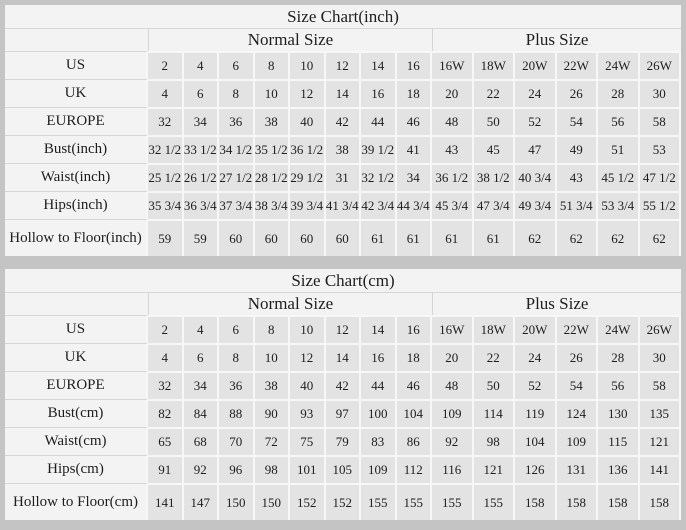 Image resolution: width=686 pixels, height=530 pixels. I want to click on column-group-header: Normal Size, so click(290, 303).